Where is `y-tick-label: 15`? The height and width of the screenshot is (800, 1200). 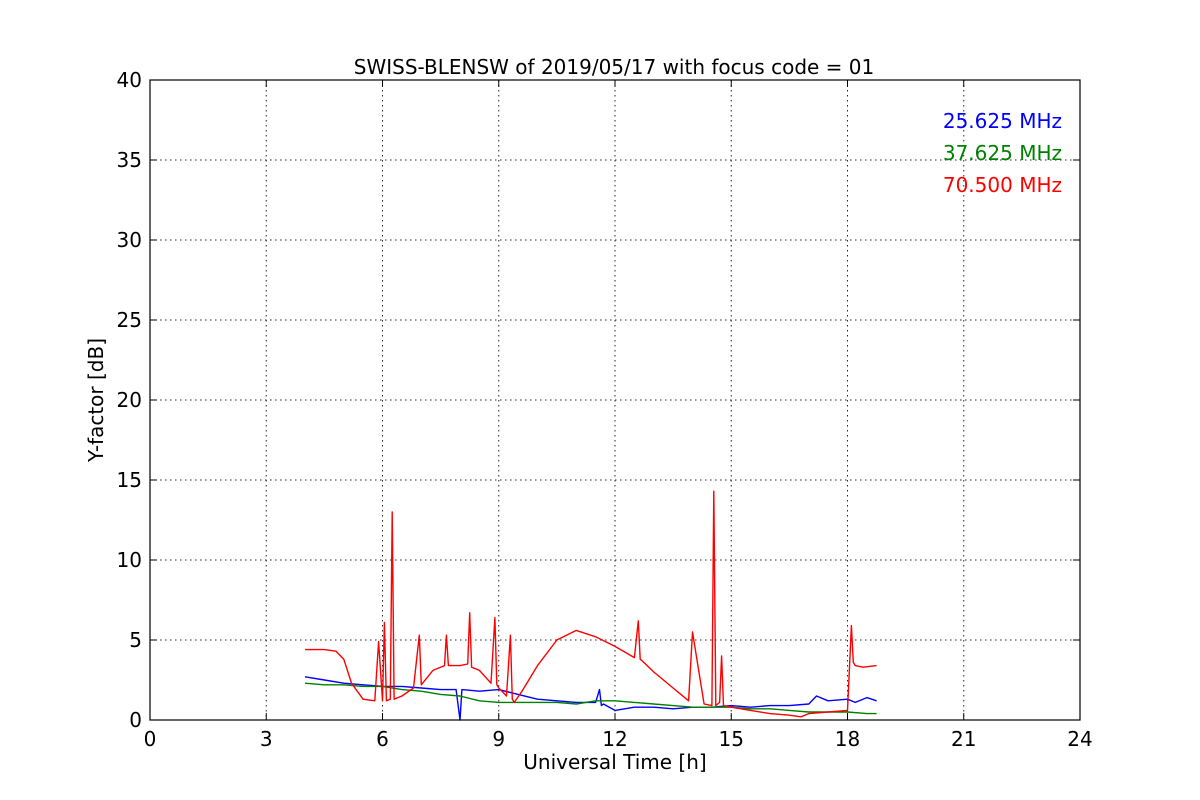 y-tick-label: 15 is located at coordinates (129, 480).